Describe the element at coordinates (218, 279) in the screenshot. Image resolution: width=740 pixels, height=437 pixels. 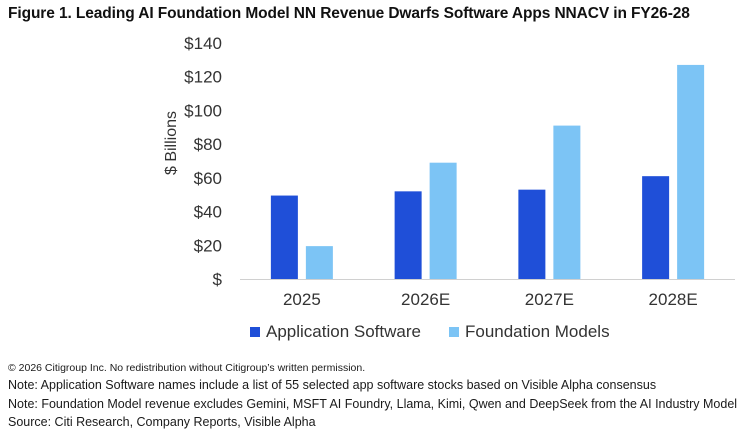
I see `y-tick-label: $` at that location.